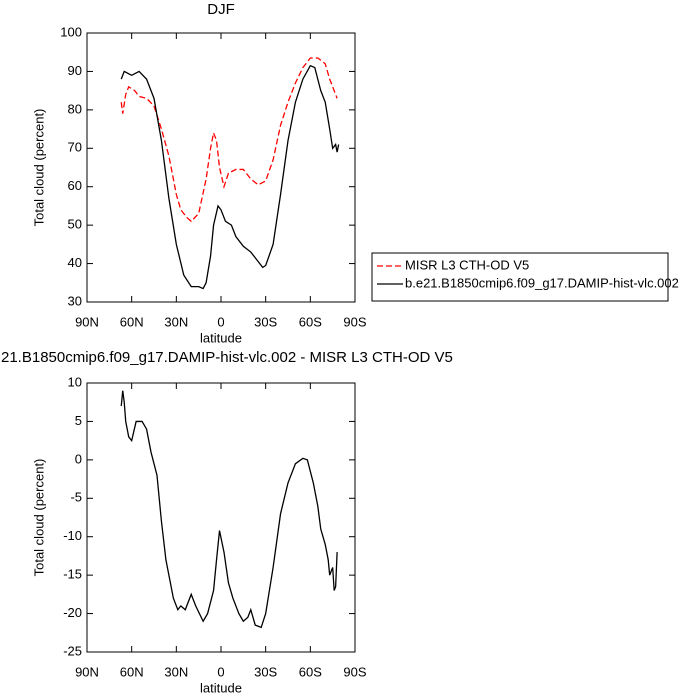 The width and height of the screenshot is (700, 700). Describe the element at coordinates (75, 147) in the screenshot. I see `y-tick-label: 70` at that location.